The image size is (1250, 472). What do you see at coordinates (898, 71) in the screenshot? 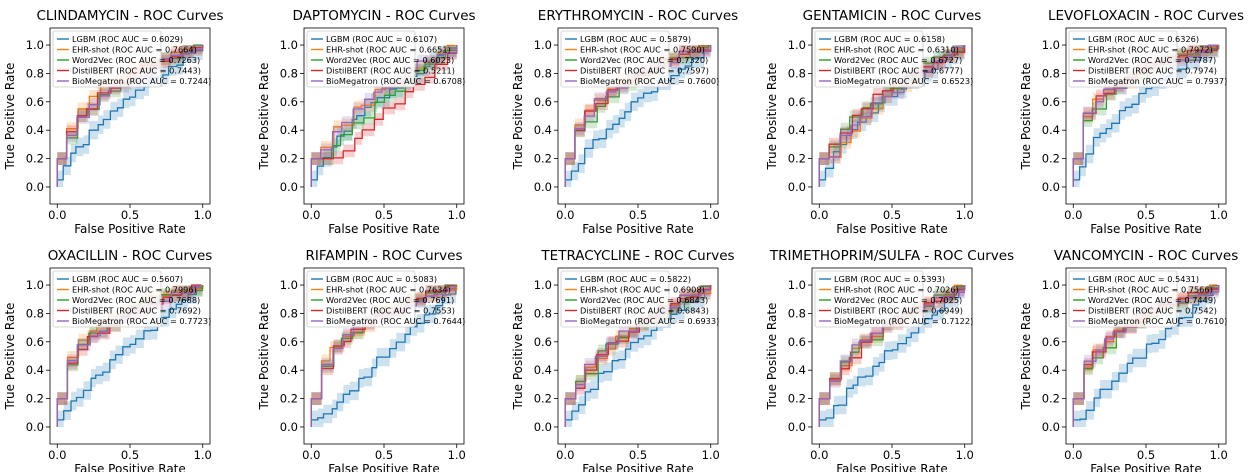
I see `legend-entry-distilbert: DistilBERT (ROC AUC = 0.6777)` at bounding box center [898, 71].